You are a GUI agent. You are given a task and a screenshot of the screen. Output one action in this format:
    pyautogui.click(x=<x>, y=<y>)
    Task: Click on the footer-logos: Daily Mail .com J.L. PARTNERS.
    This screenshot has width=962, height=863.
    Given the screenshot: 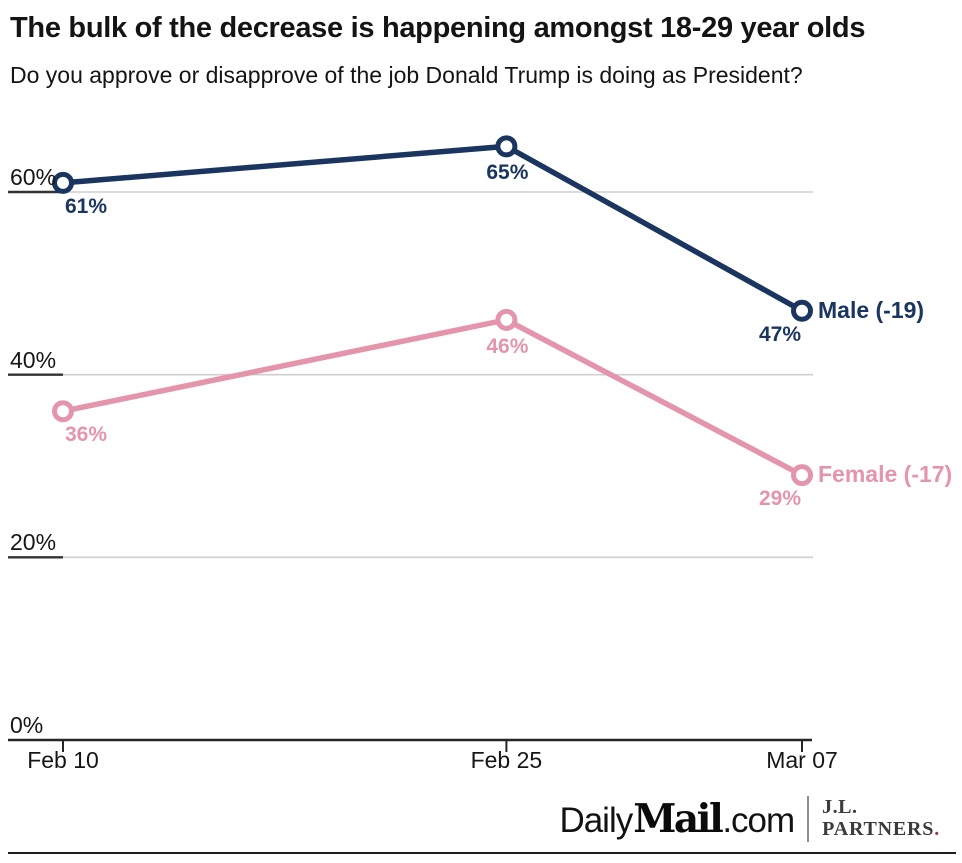 What is the action you would take?
    pyautogui.click(x=749, y=819)
    